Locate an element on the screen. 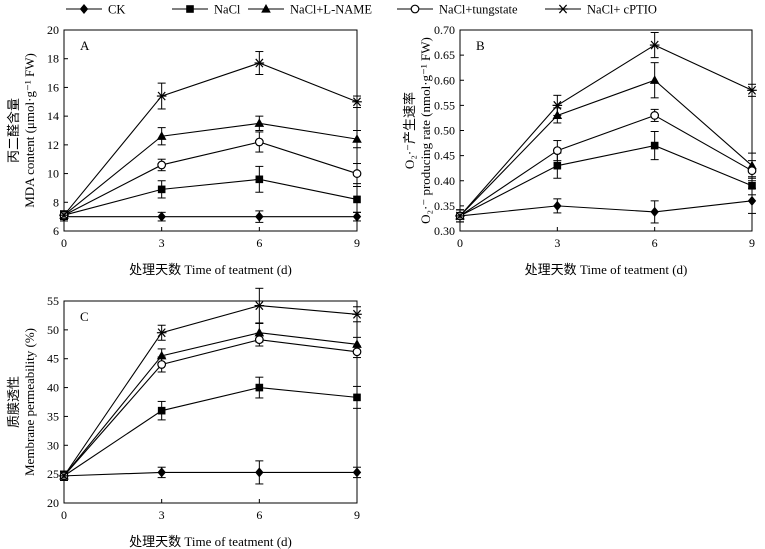 Image resolution: width=765 pixels, height=549 pixels. series-nacl-cptio is located at coordinates (606, 127).